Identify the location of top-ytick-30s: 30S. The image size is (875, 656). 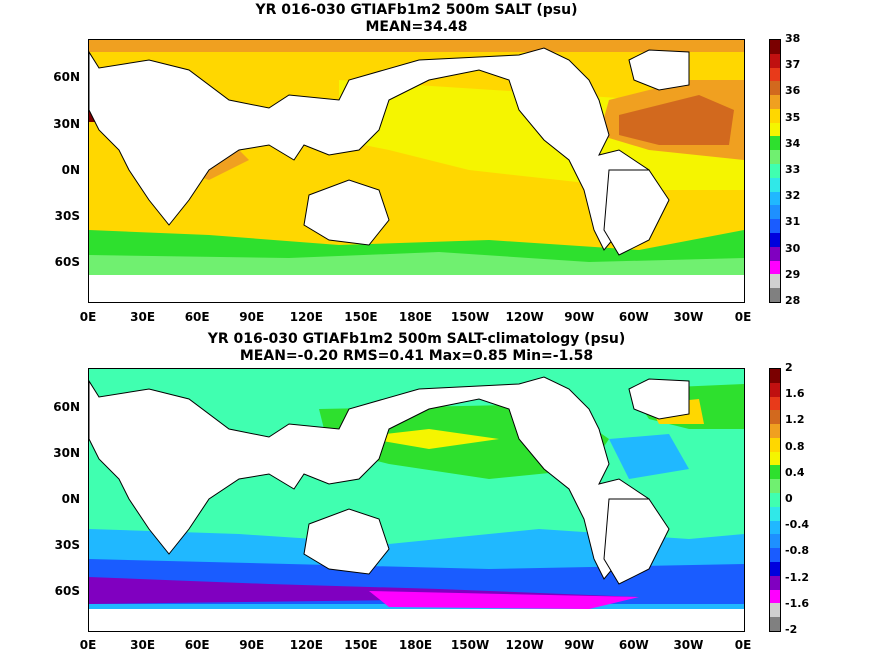
(67, 216).